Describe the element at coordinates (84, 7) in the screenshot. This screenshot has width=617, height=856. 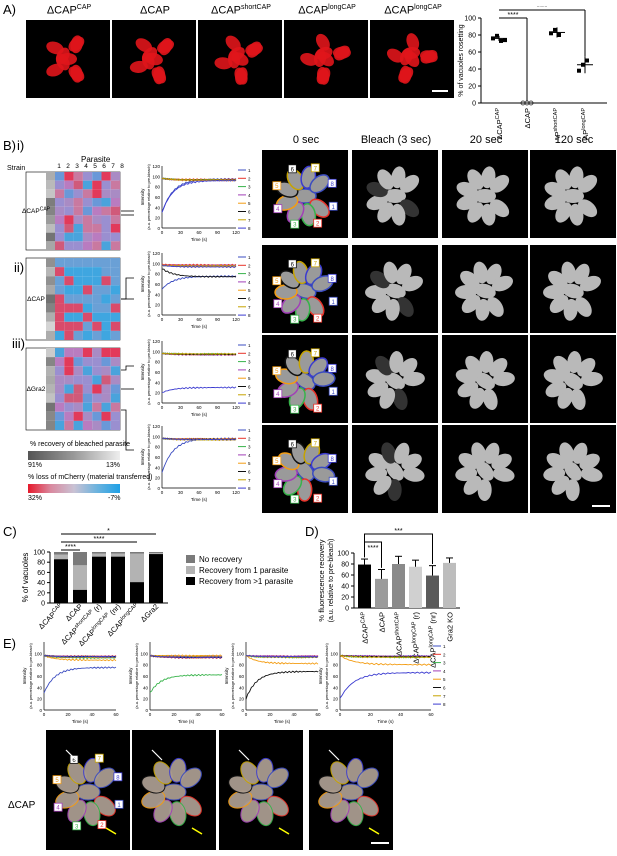
I see `rosette-title-1-sup: CAP` at that location.